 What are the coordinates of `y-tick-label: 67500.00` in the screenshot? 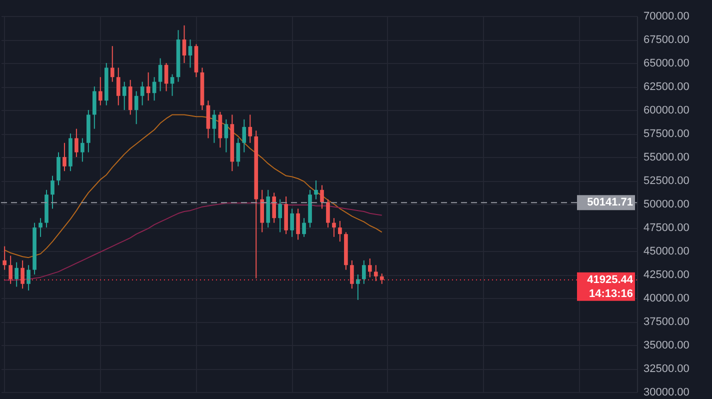 It's located at (667, 40).